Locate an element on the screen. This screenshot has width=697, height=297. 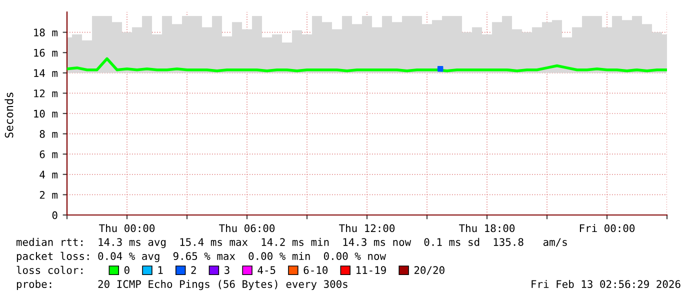
x-tick-label: Thu 12:00 is located at coordinates (367, 228).